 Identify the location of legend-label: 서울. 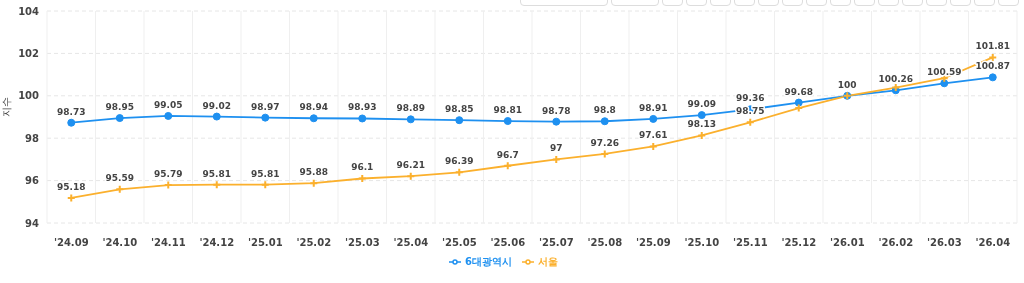
(547, 261).